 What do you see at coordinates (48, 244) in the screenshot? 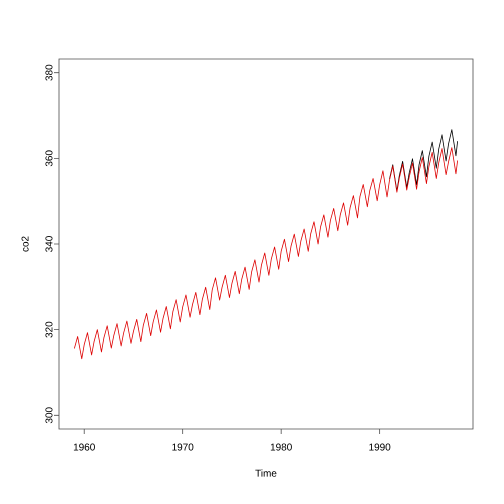
I see `y-tick-label: 340` at bounding box center [48, 244].